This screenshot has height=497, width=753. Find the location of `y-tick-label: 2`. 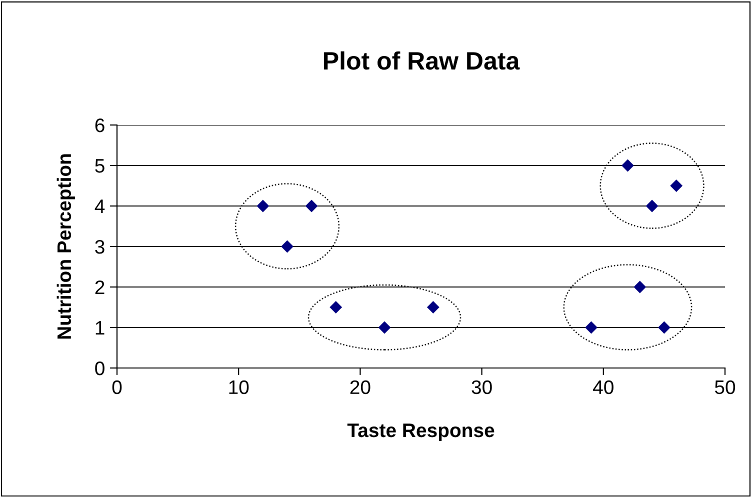

y-tick-label: 2 is located at coordinates (99, 287).